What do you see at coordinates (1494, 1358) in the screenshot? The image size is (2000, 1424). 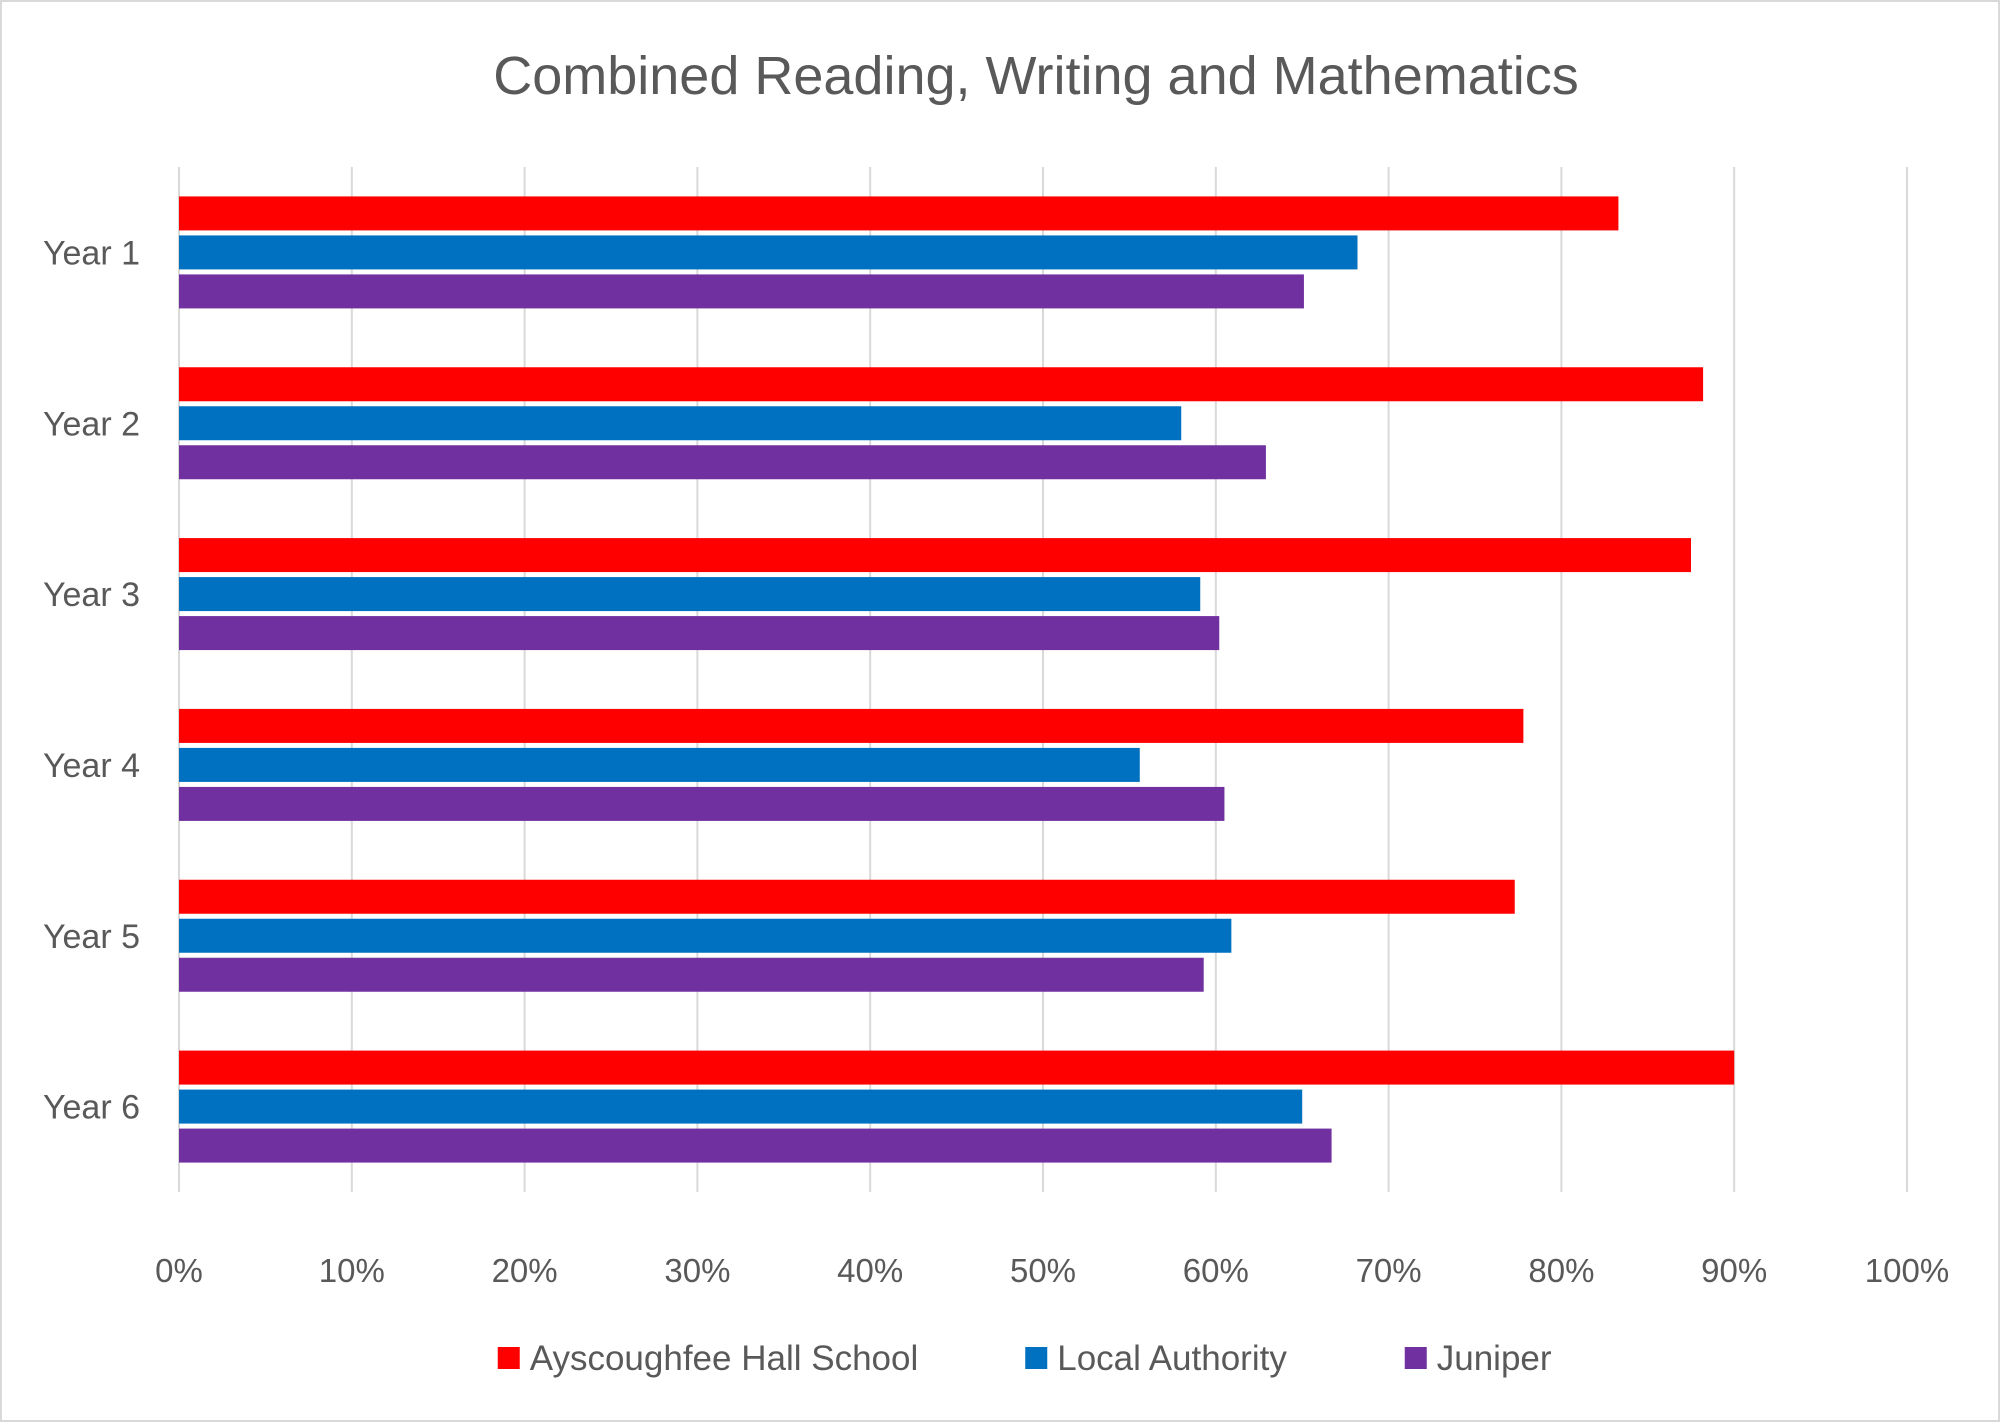 I see `legend-label: Juniper` at bounding box center [1494, 1358].